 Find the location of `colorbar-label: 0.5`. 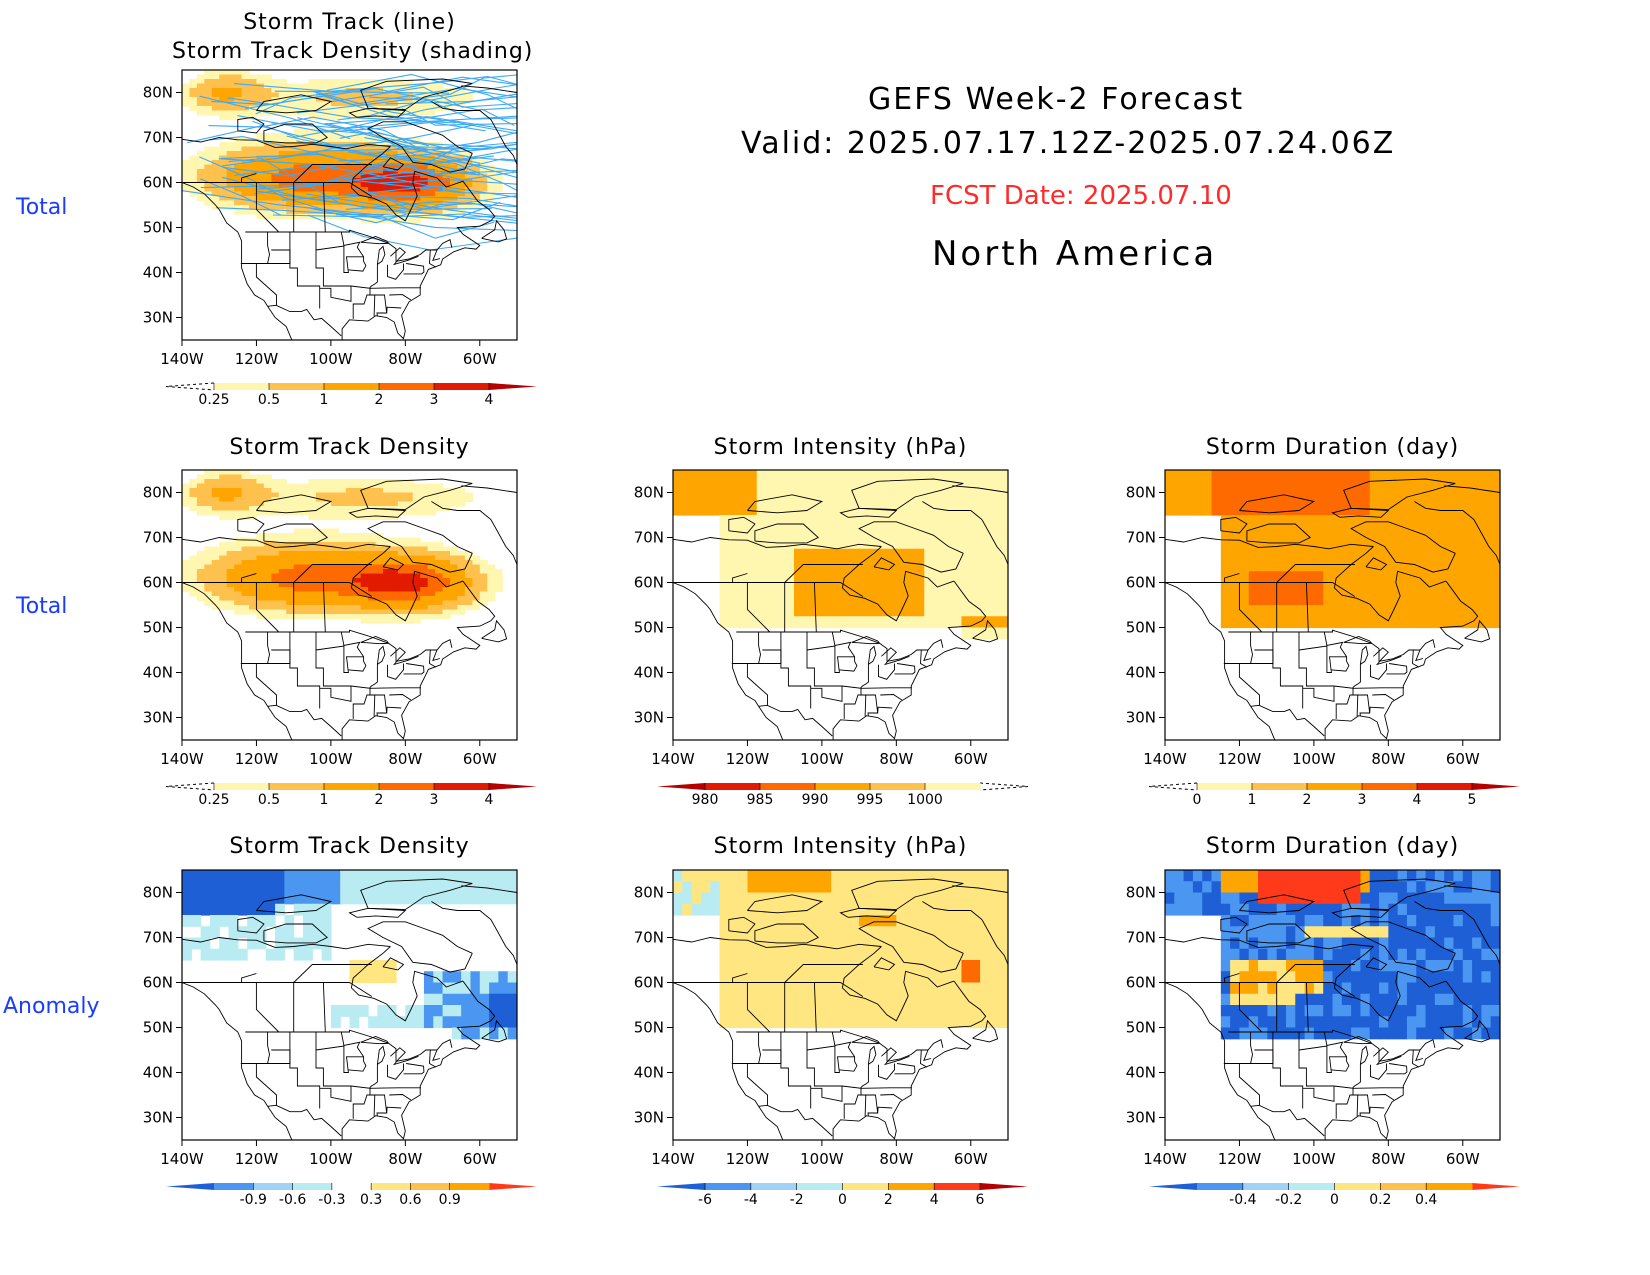

colorbar-label: 0.5 is located at coordinates (269, 400).